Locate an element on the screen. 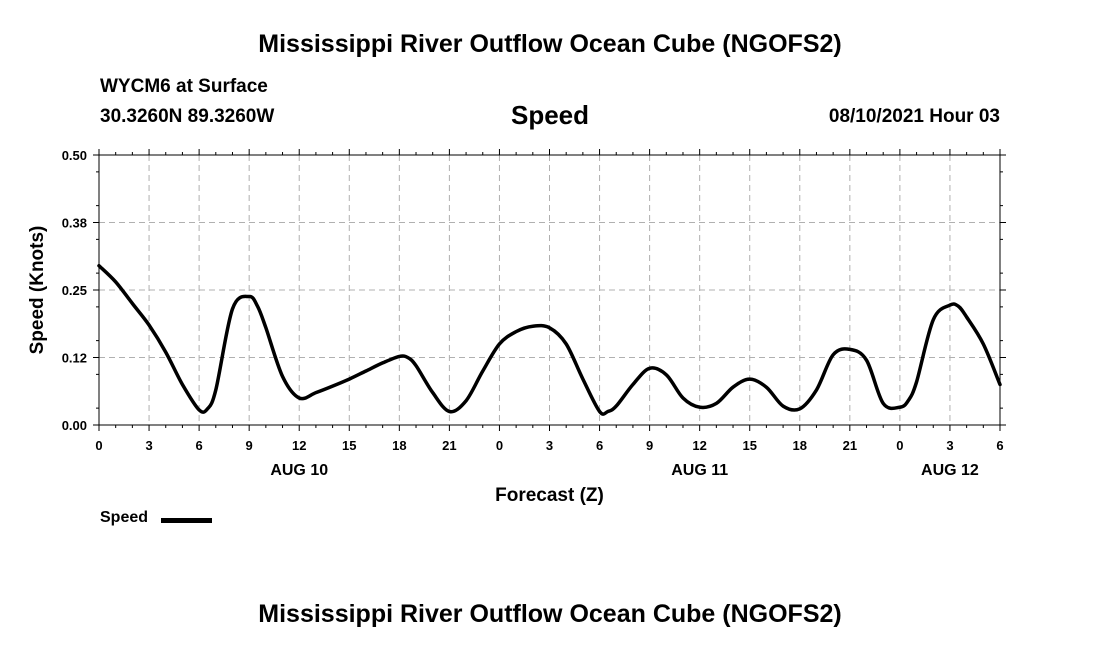 Image resolution: width=1100 pixels, height=650 pixels. variable-title: Speed is located at coordinates (550, 115).